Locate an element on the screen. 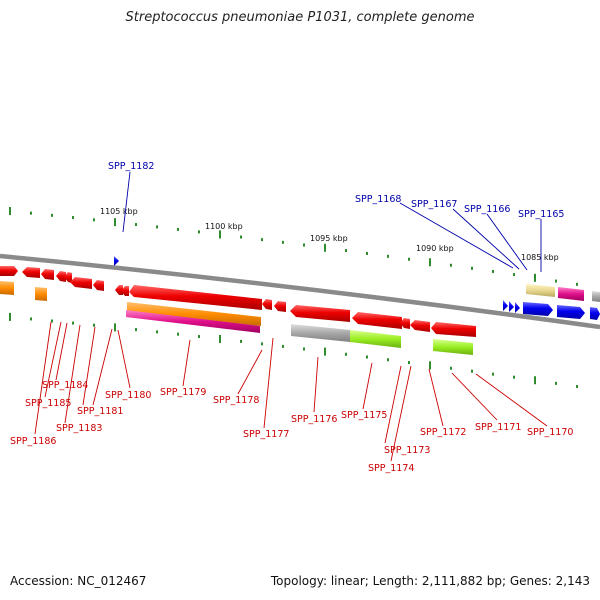  gene-label-spp-1176: SPP_1176 is located at coordinates (314, 419).